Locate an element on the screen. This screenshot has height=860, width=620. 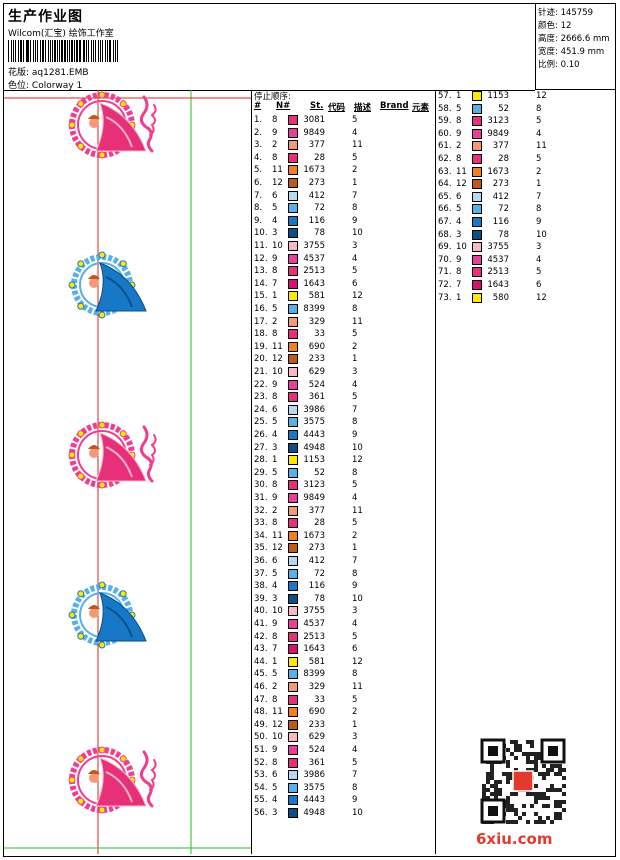
stop-number: 10. is located at coordinates (261, 233).